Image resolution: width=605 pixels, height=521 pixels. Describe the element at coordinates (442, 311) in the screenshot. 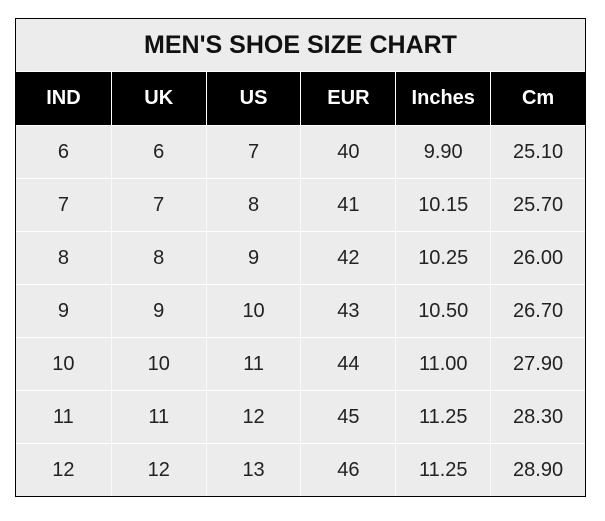

I see `table-cell: 10.50` at that location.